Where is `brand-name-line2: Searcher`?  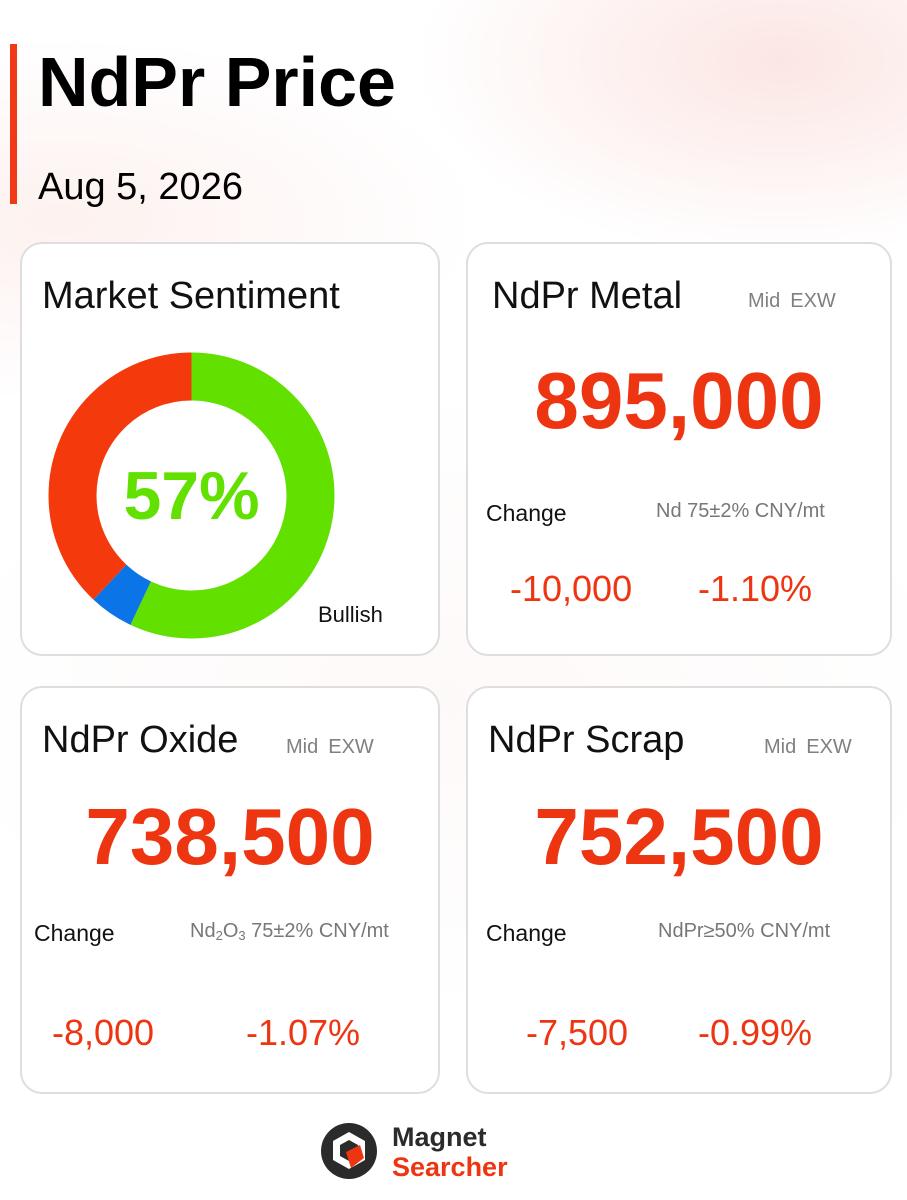
brand-name-line2: Searcher is located at coordinates (450, 1167).